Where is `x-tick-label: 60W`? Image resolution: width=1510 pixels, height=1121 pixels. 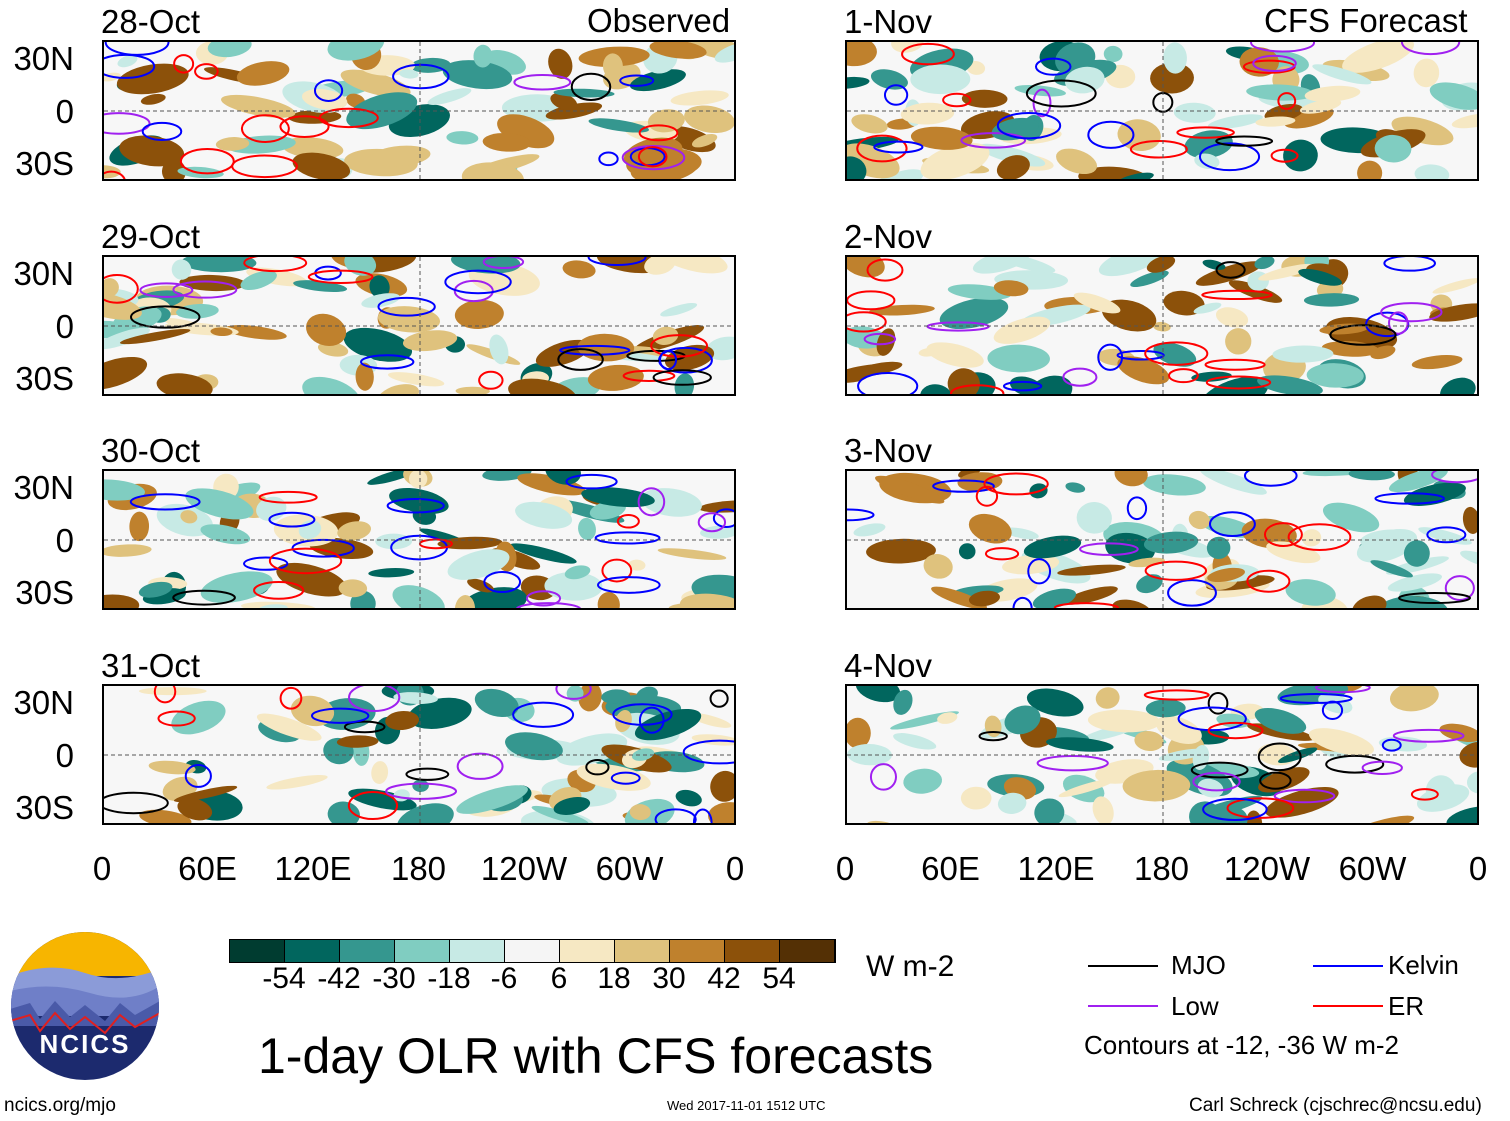 x-tick-label: 60W is located at coordinates (629, 868).